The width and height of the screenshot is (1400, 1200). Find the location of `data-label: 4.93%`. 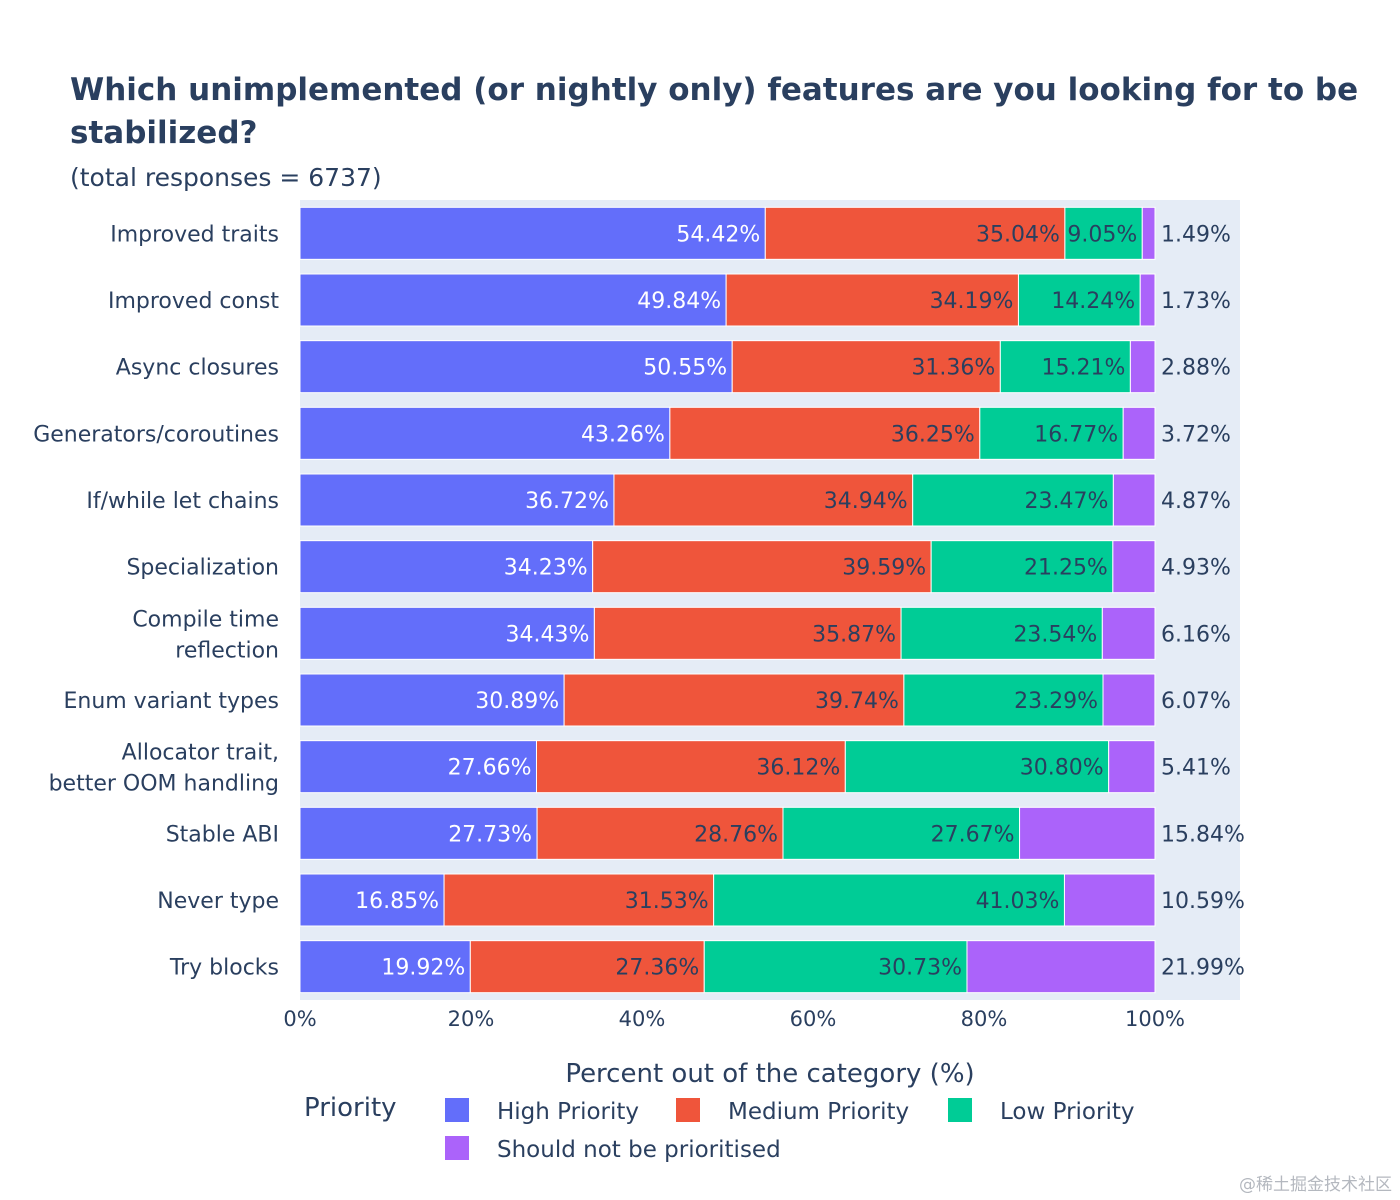

data-label: 4.93% is located at coordinates (1196, 568).